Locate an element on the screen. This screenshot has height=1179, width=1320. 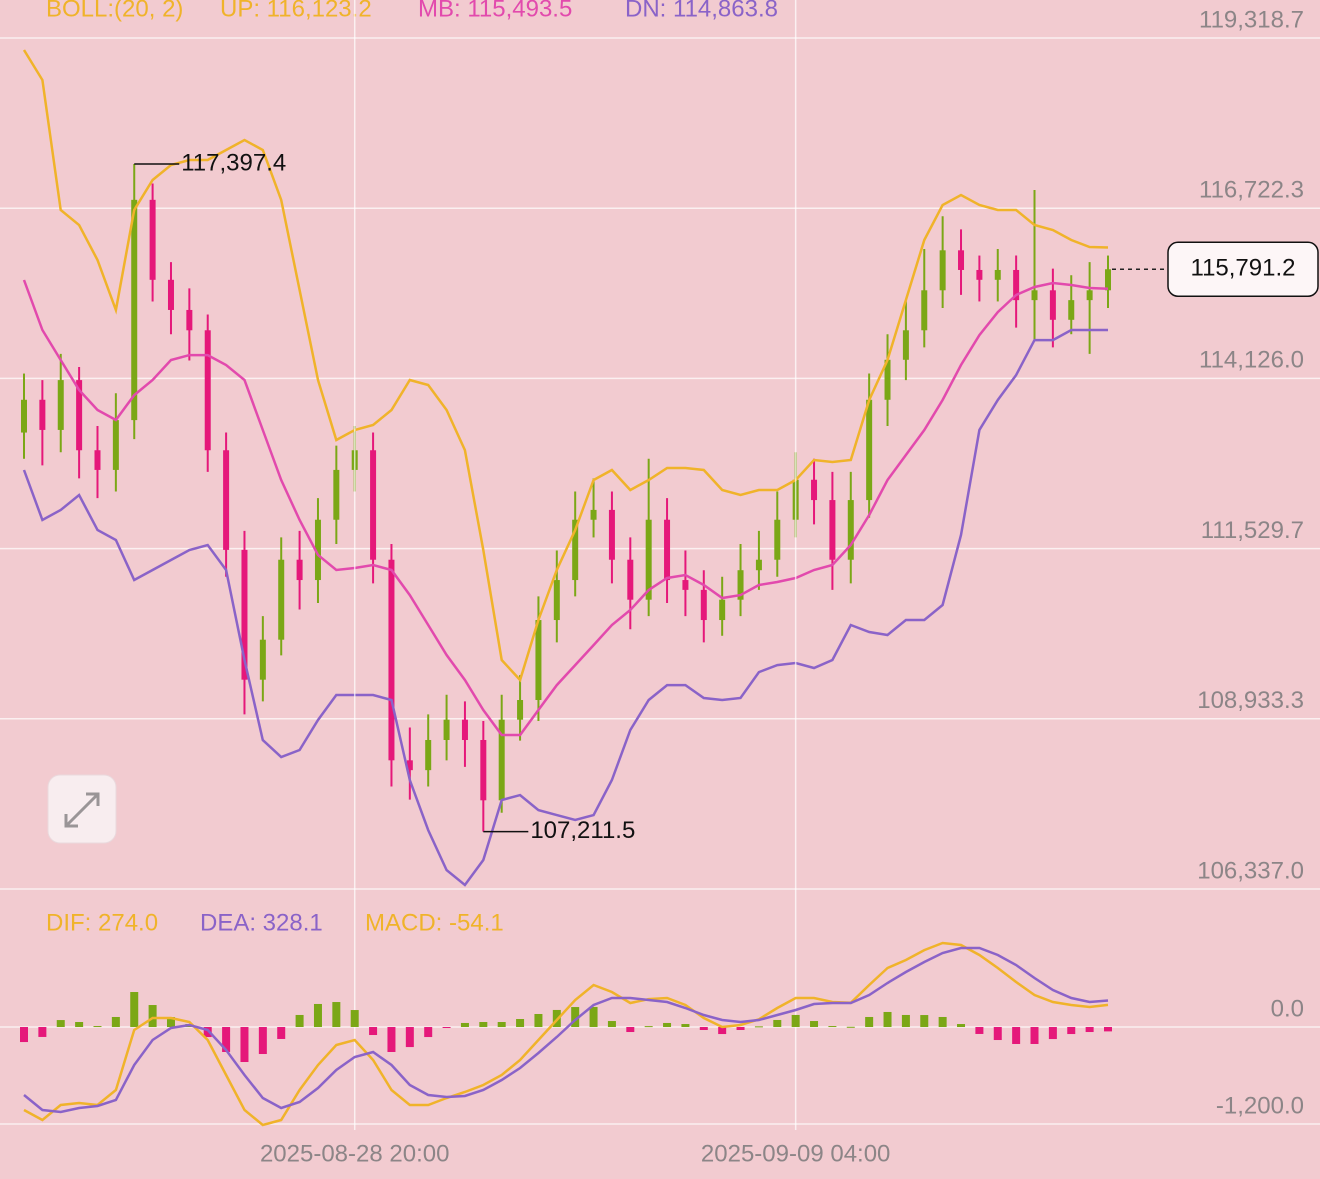
y-tick-label: 116,722.3 is located at coordinates (1251, 190).